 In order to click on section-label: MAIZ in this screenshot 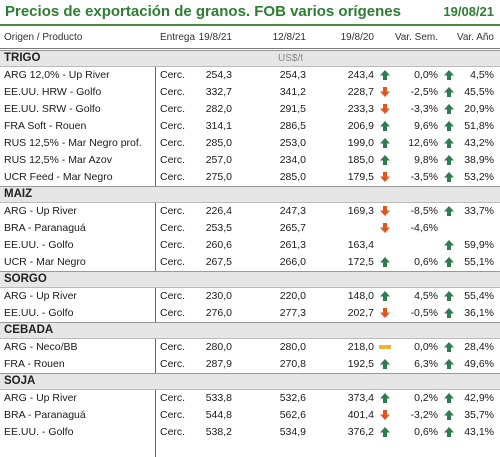, I will do `click(18, 194)`.